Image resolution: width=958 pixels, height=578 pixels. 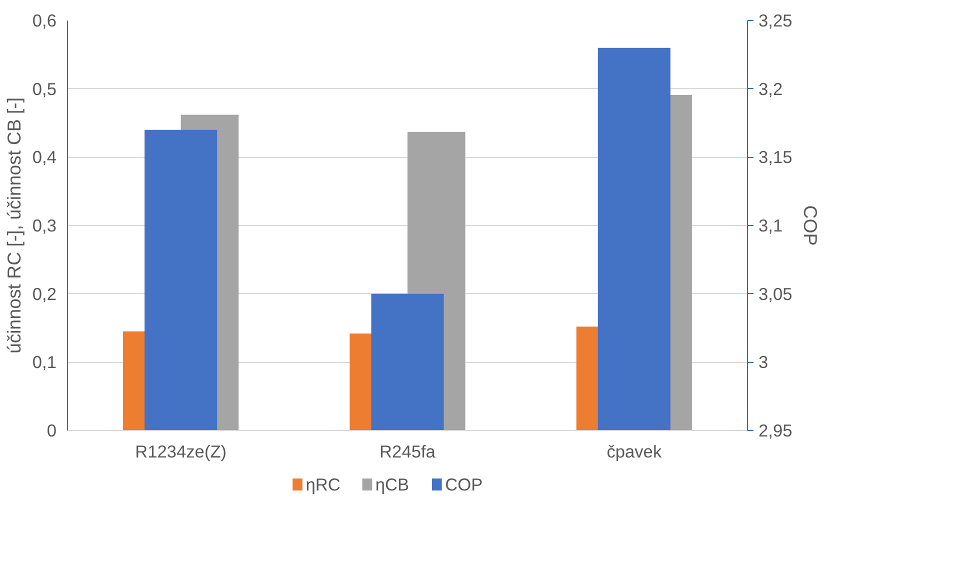 I want to click on y-tick-label: 0,3, so click(x=44, y=226).